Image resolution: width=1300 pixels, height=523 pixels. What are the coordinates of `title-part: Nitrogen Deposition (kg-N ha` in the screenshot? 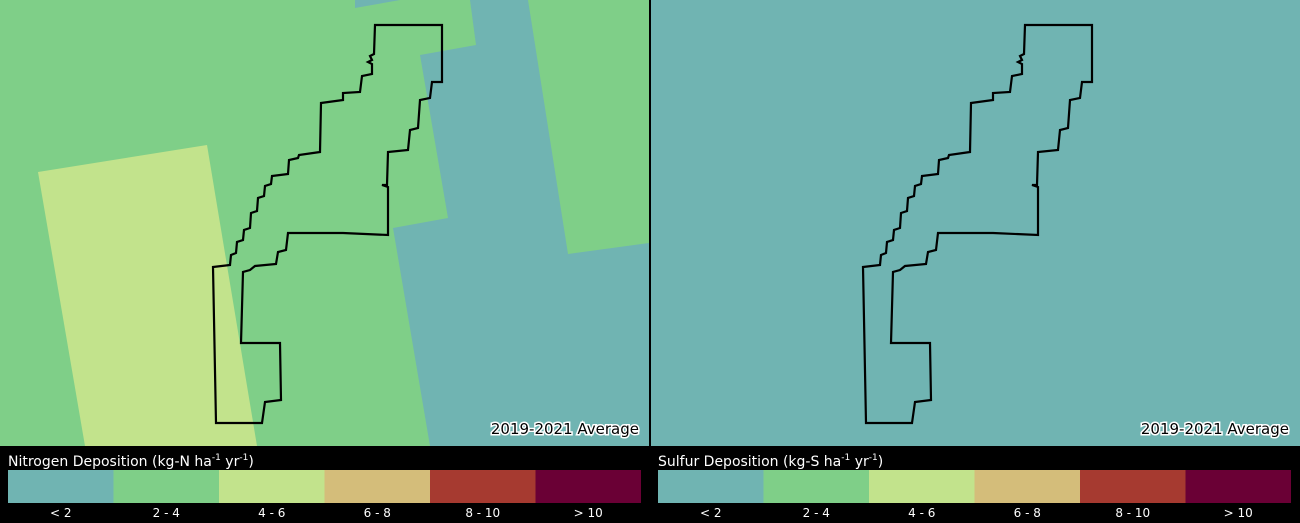 It's located at (110, 462).